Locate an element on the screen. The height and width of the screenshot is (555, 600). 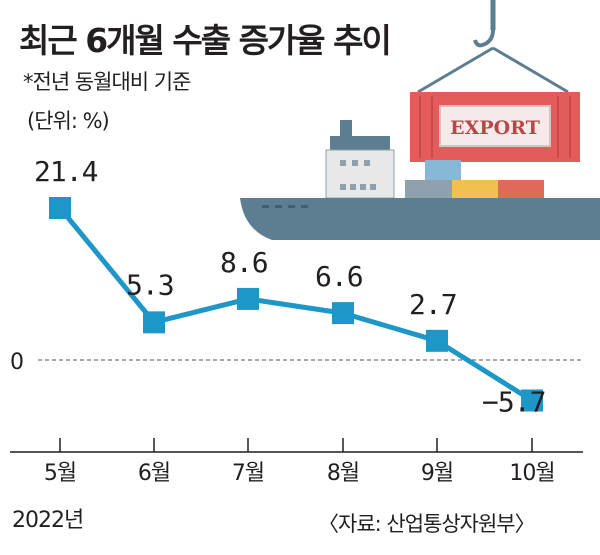
container-ribs is located at coordinates (495, 127).